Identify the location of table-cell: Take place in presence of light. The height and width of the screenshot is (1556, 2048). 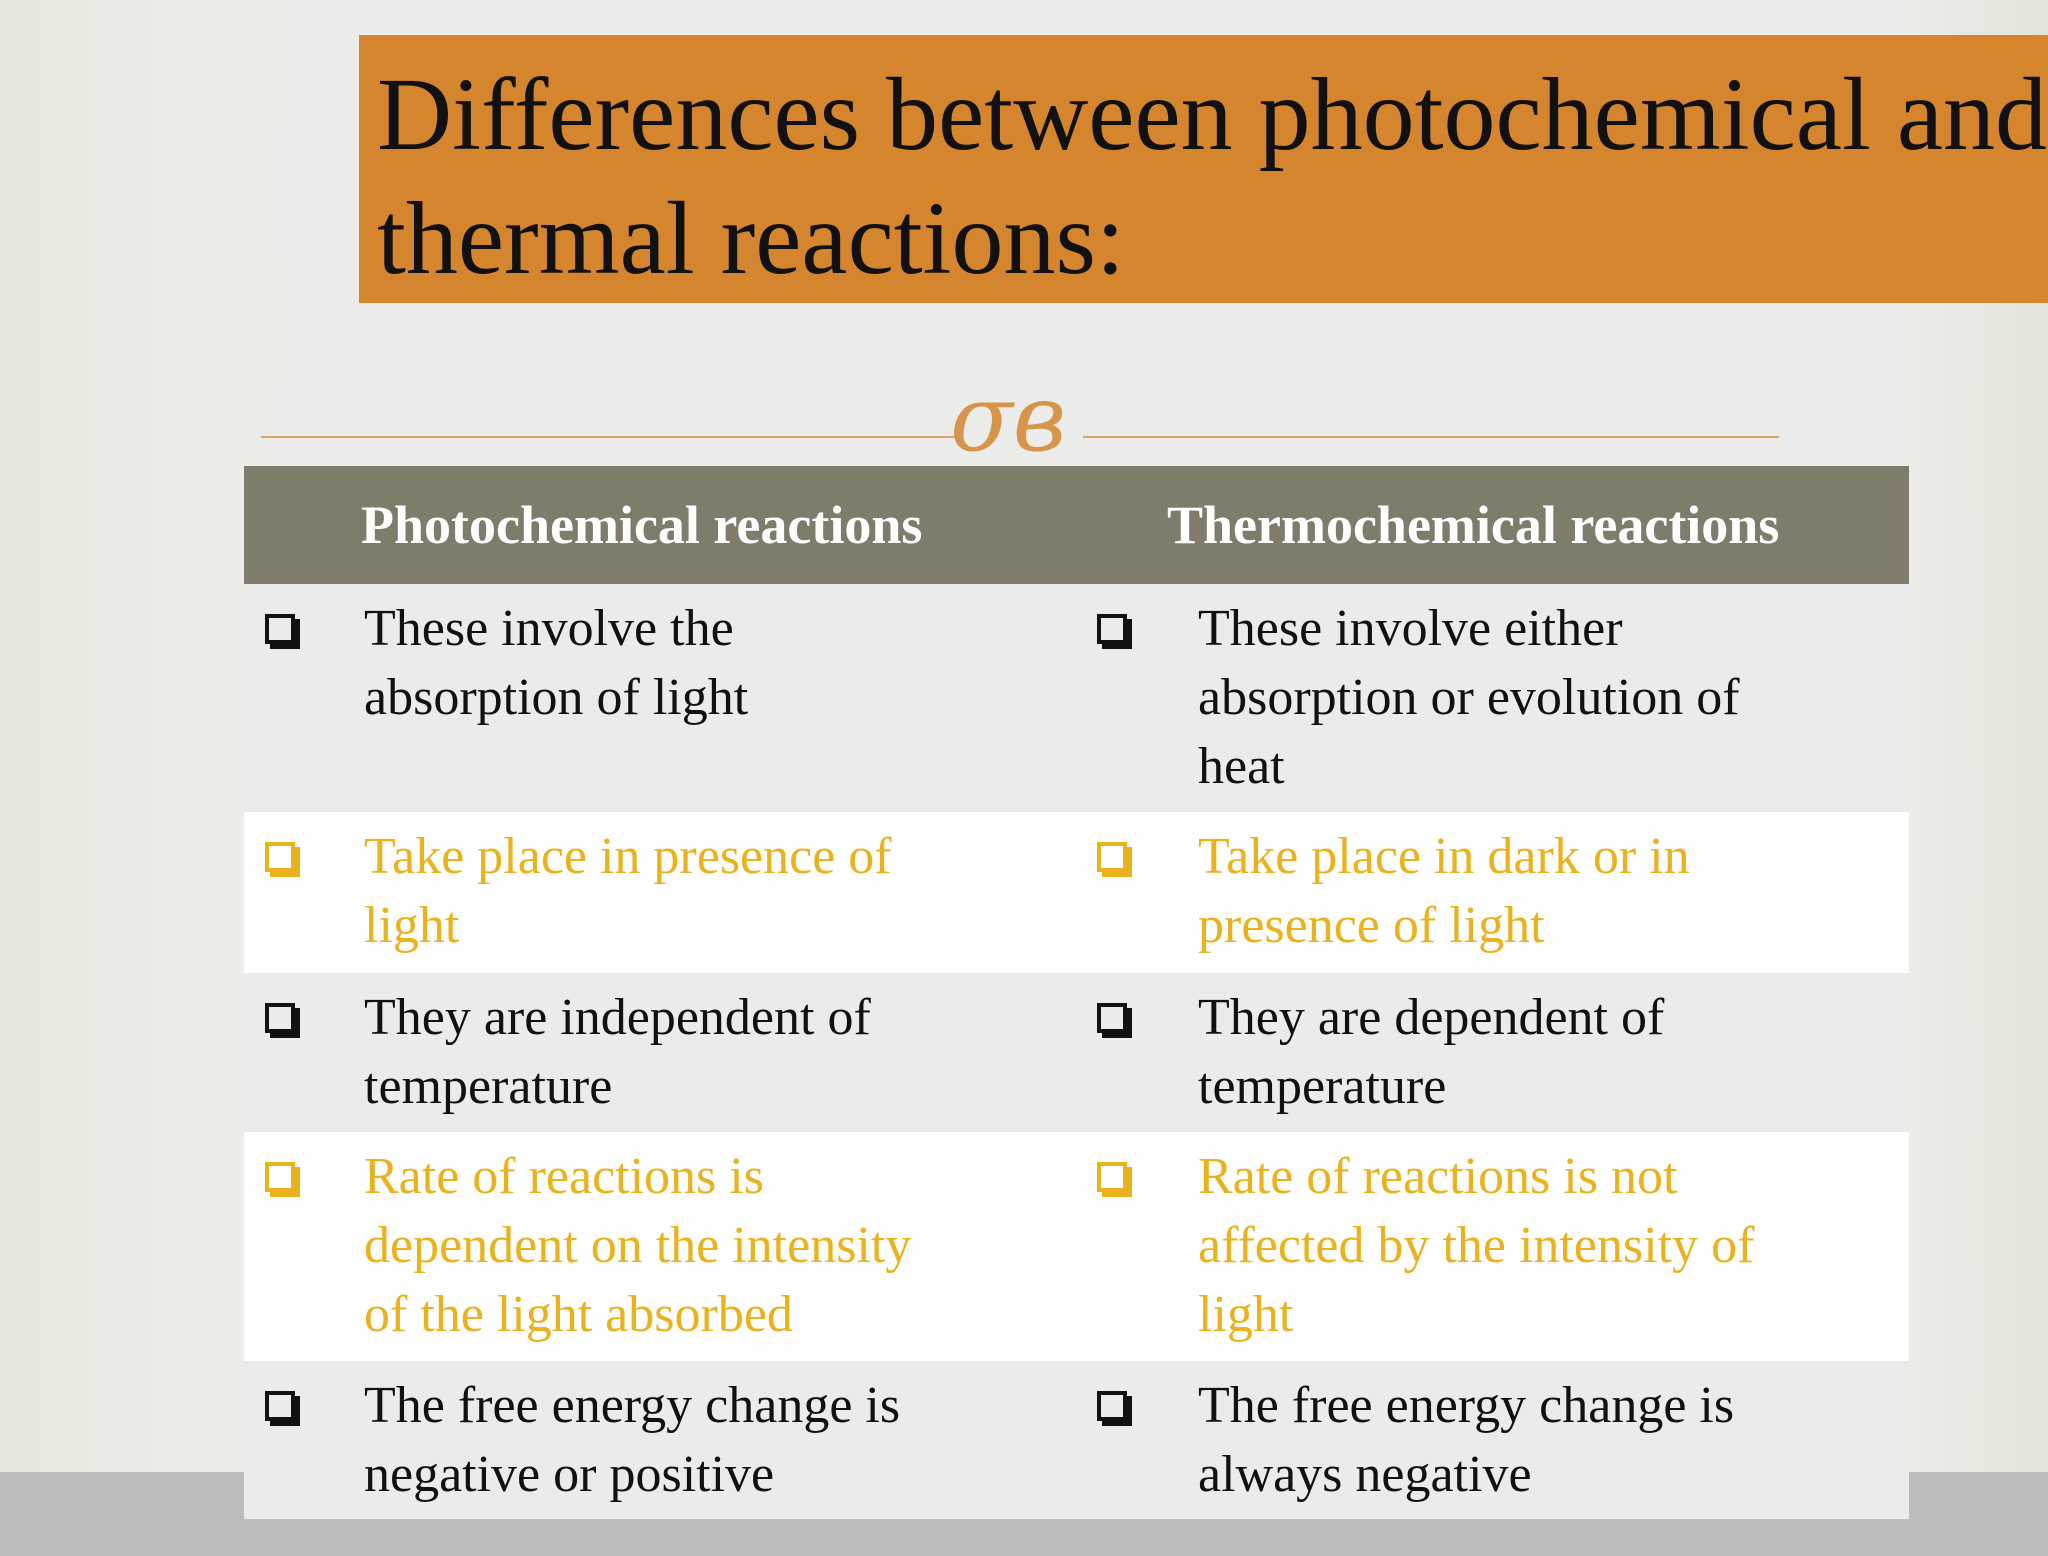
(628, 891).